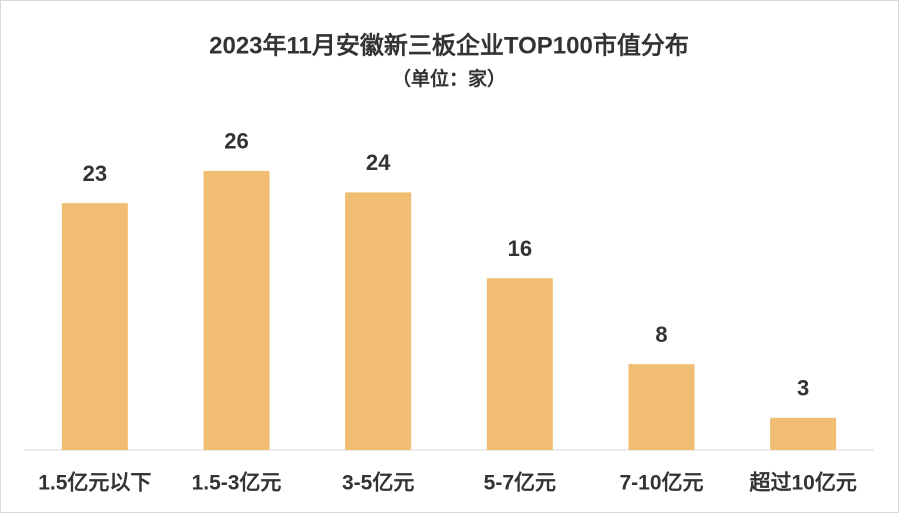 Image resolution: width=899 pixels, height=513 pixels. I want to click on data-label: 23, so click(95, 173).